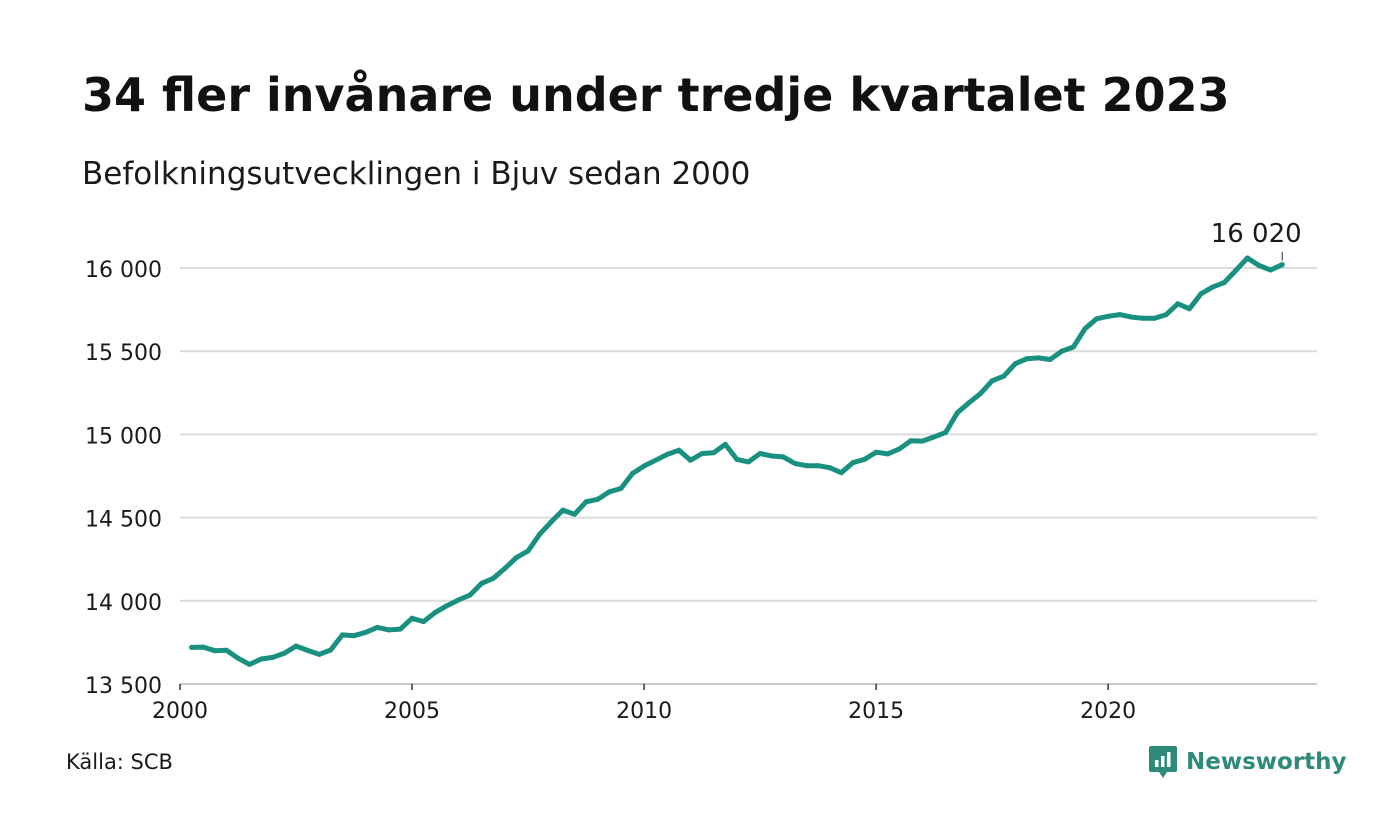 The image size is (1400, 840). What do you see at coordinates (180, 711) in the screenshot?
I see `x-tick-label: 2000` at bounding box center [180, 711].